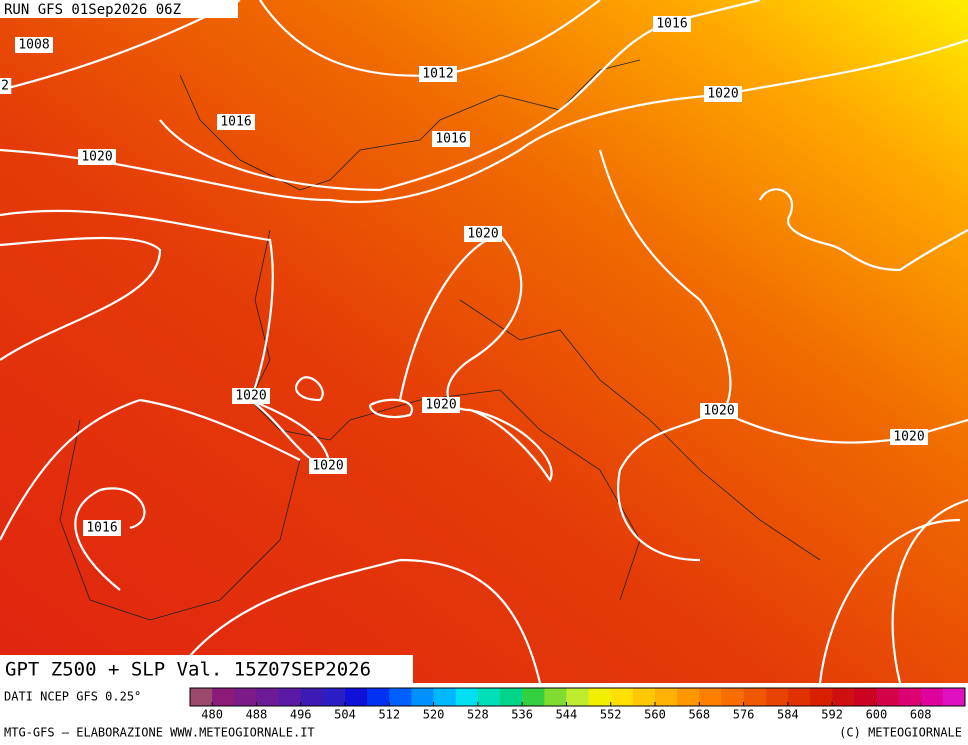 The image size is (968, 745). What do you see at coordinates (522, 715) in the screenshot?
I see `colorbar-tick-label: 536` at bounding box center [522, 715].